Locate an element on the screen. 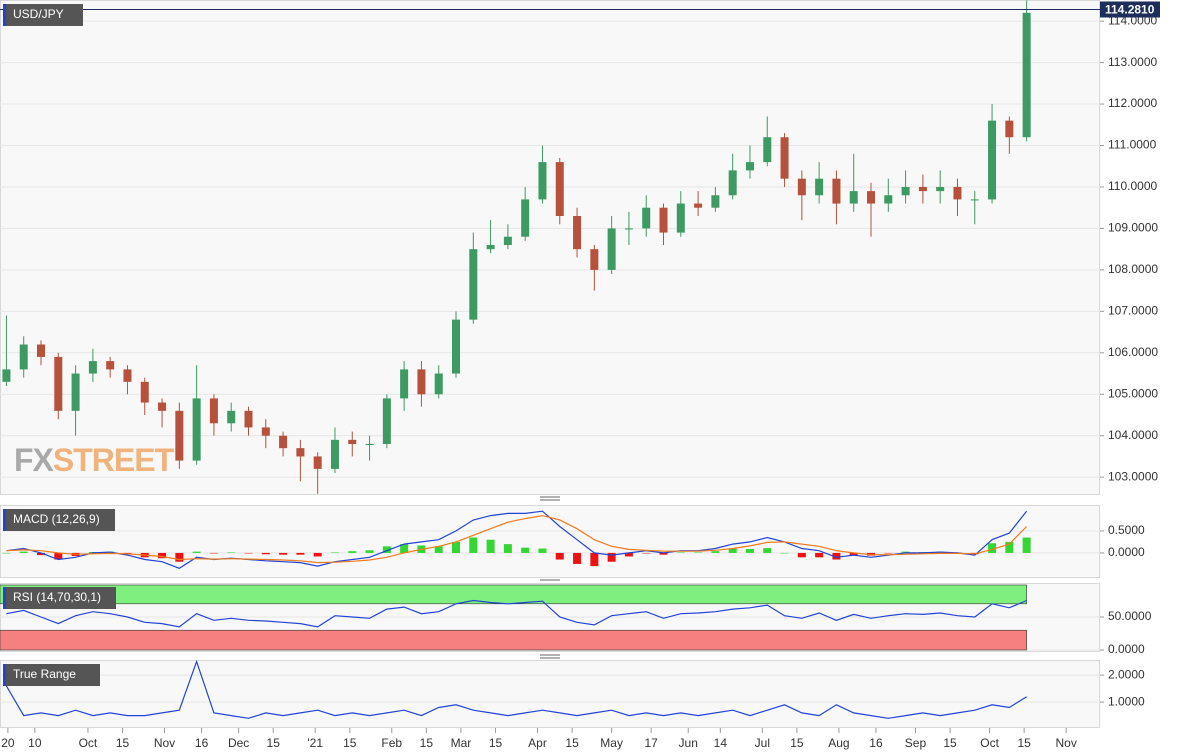 Image resolution: width=1178 pixels, height=755 pixels. y-tick-label: 1.0000 is located at coordinates (1126, 701).